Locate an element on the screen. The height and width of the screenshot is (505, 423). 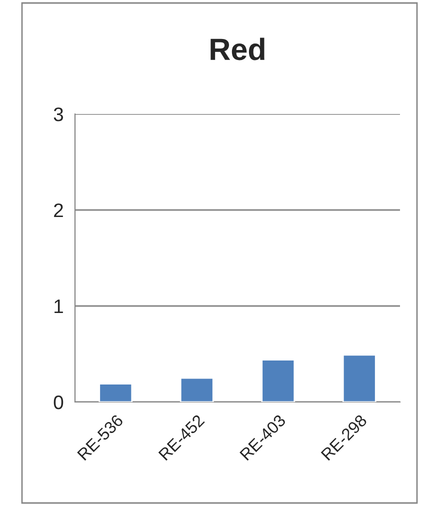
chart-title: Red is located at coordinates (237, 49).